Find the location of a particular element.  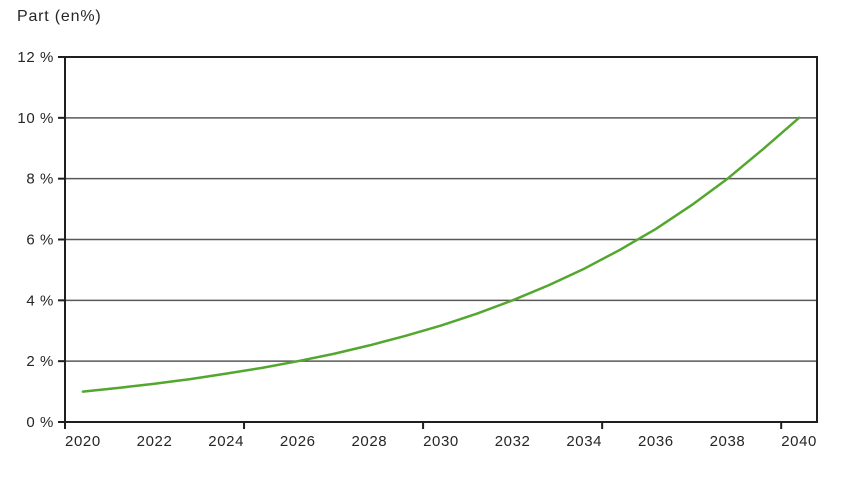

x-tick-label: 2020 is located at coordinates (83, 441).